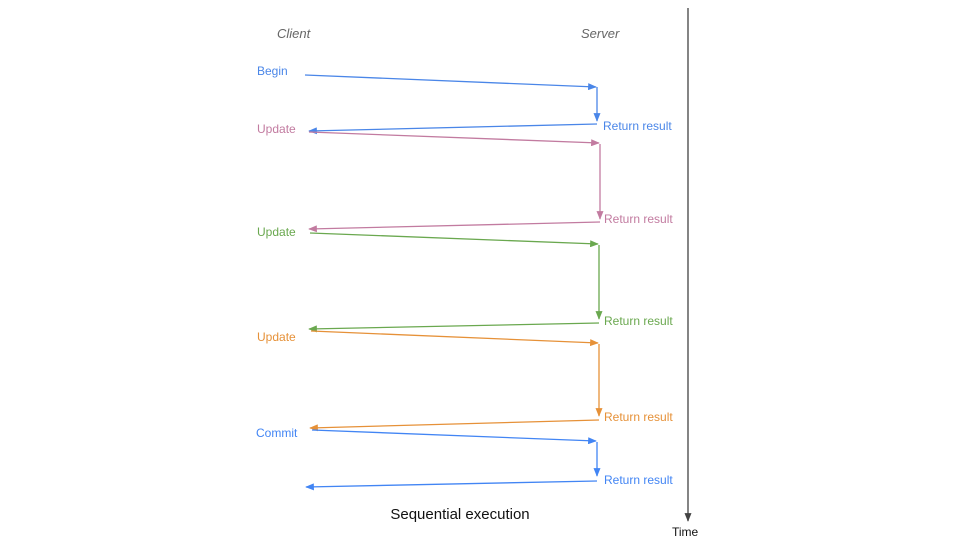  What do you see at coordinates (277, 433) in the screenshot?
I see `message-label-commit: Commit` at bounding box center [277, 433].